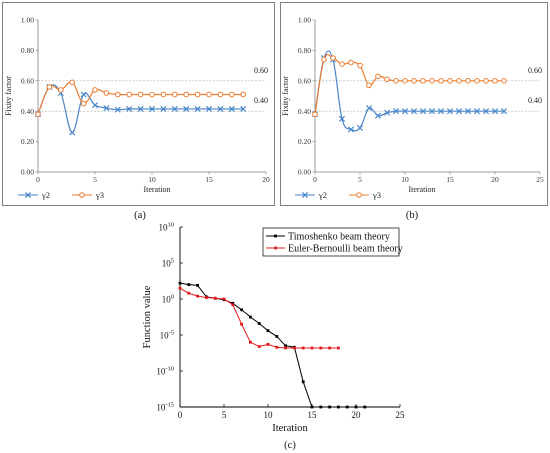 The height and width of the screenshot is (453, 550). What do you see at coordinates (272, 345) in the screenshot?
I see `series-line-timoshenko` at bounding box center [272, 345].